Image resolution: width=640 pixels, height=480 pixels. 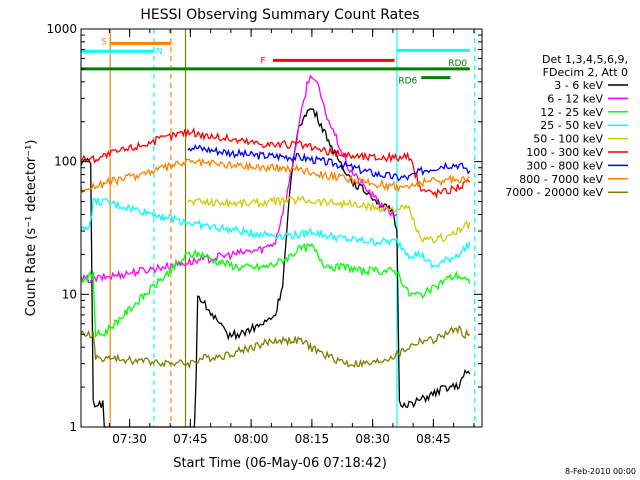 I want to click on status-label-rd6: RD6, so click(x=407, y=82).